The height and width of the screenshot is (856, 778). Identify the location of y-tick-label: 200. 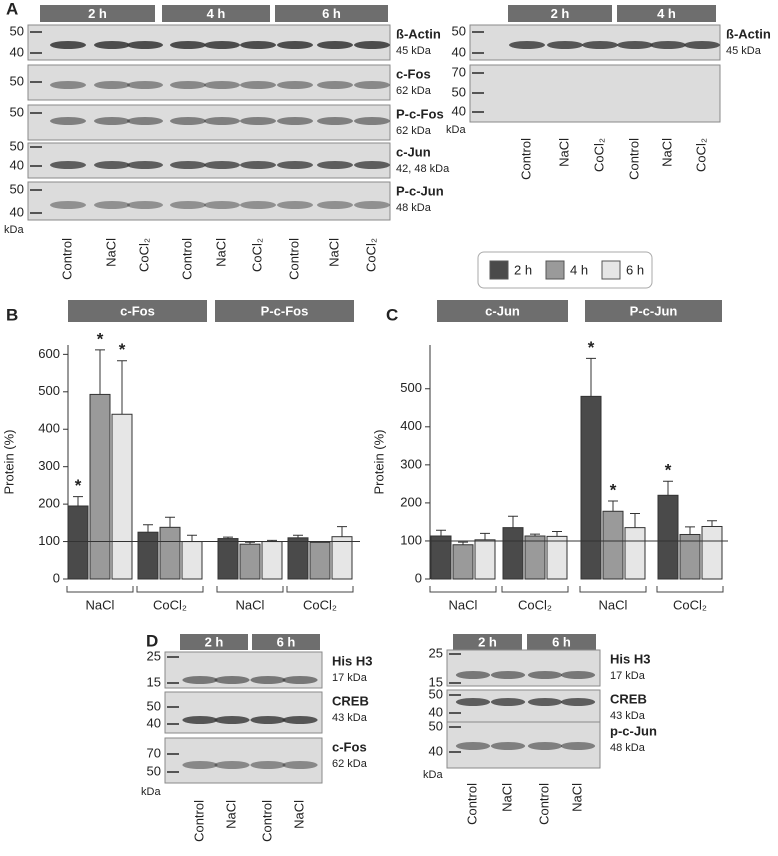
(49, 503).